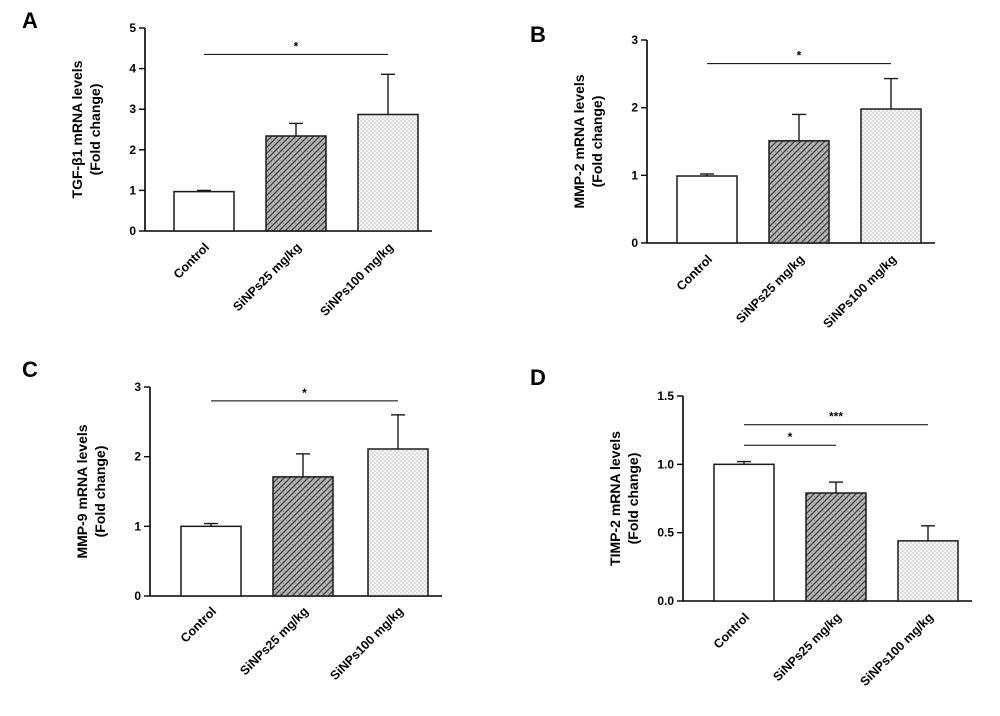  I want to click on y-axis-title: TGF-β1 mRNA levels, so click(77, 129).